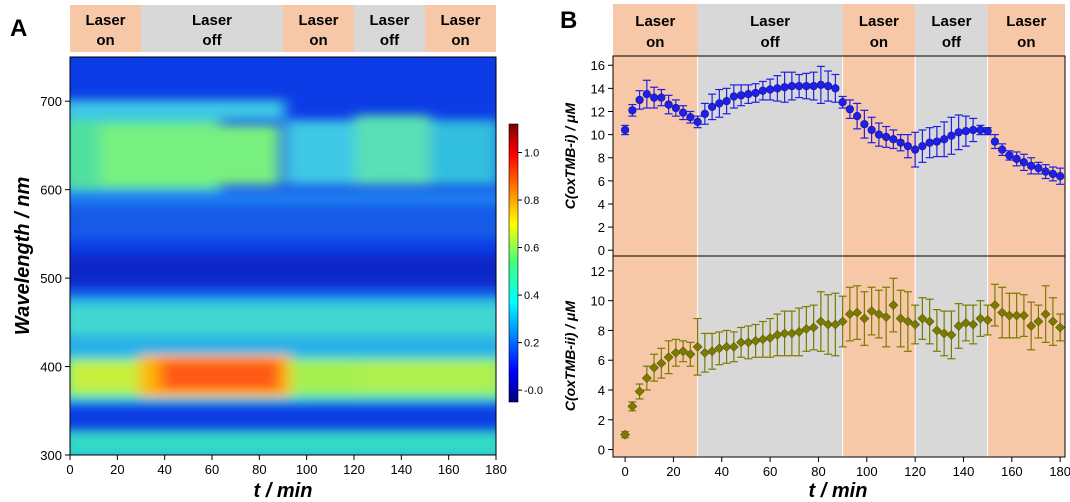 The height and width of the screenshot is (502, 1070). What do you see at coordinates (624, 471) in the screenshot?
I see `x-tick-label-b: 0` at bounding box center [624, 471].